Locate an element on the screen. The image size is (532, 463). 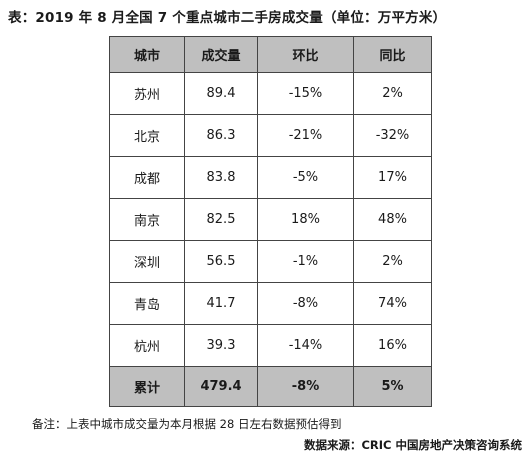
data-source: 数据来源：CRIC 中国房地产决策咨询系统 is located at coordinates (412, 445).